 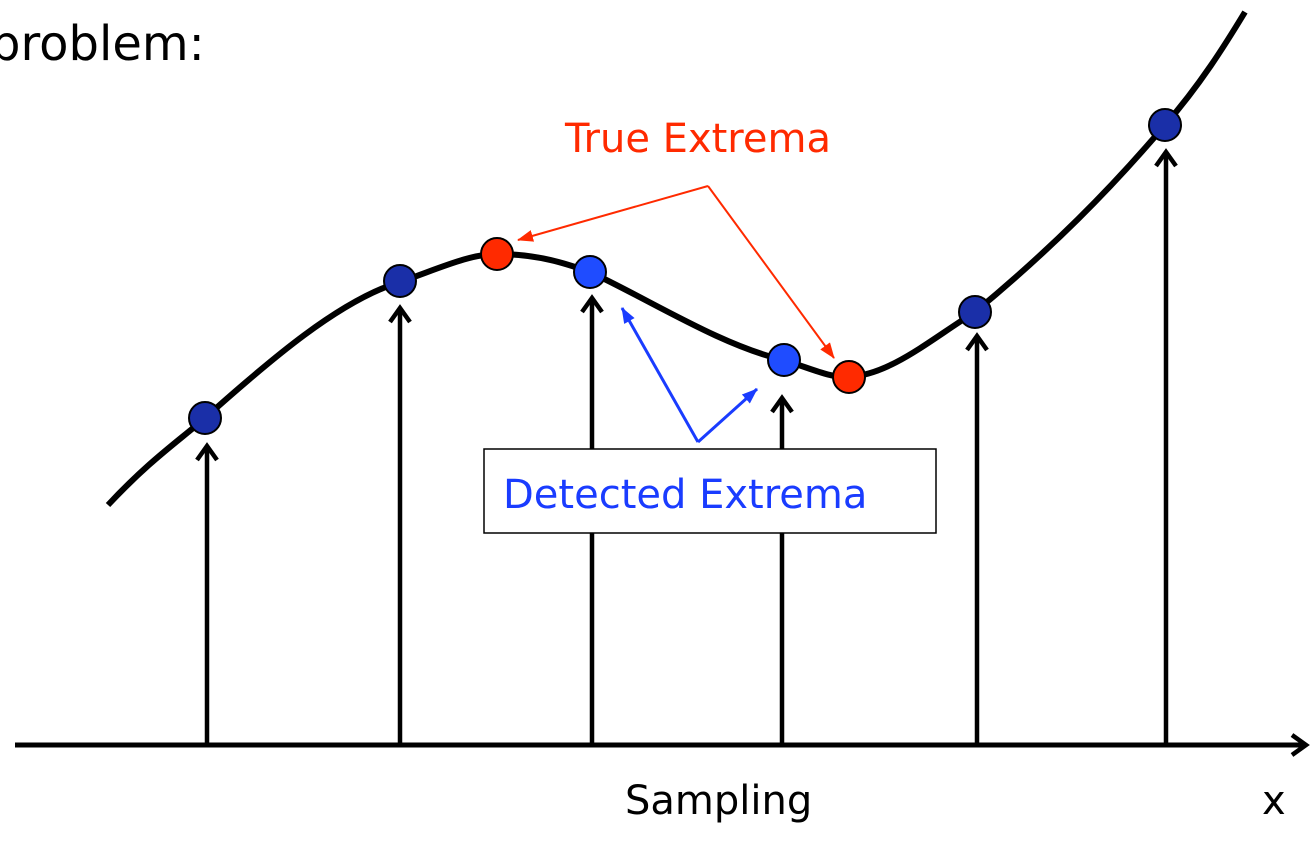 What do you see at coordinates (697, 139) in the screenshot?
I see `true-extrema-label: True Extrema` at bounding box center [697, 139].